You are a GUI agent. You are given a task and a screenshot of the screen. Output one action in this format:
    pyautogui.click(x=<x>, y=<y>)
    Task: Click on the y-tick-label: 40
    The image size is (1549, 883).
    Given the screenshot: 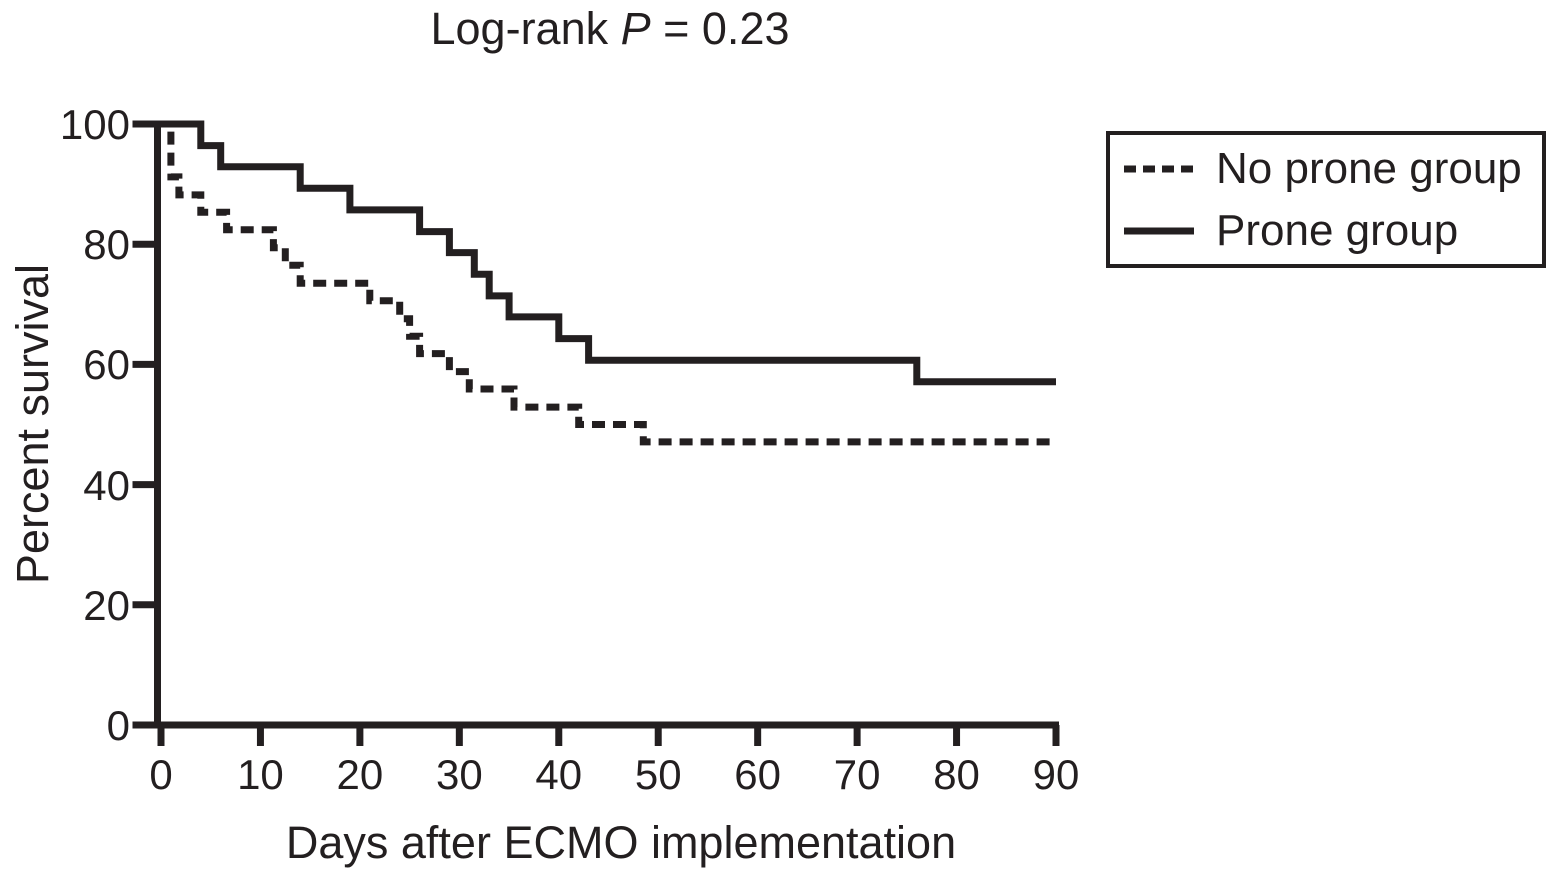 What is the action you would take?
    pyautogui.click(x=106, y=485)
    